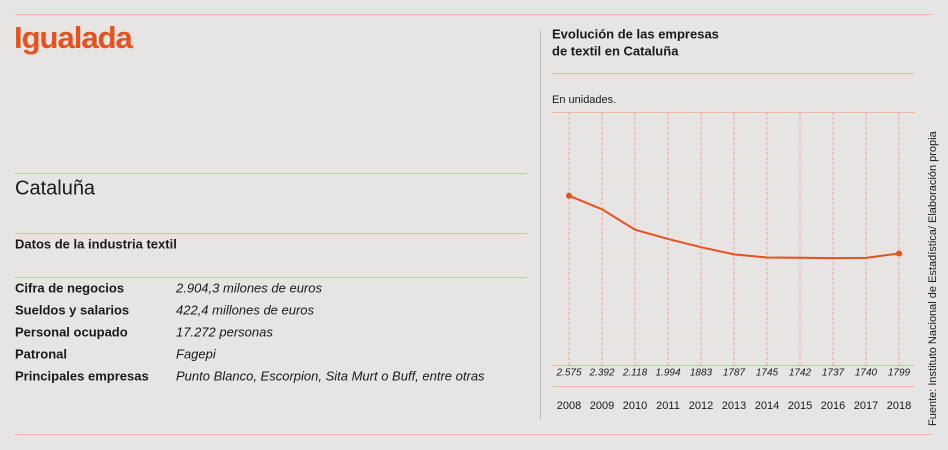 Image resolution: width=948 pixels, height=450 pixels. Describe the element at coordinates (866, 373) in the screenshot. I see `value-label: 1740` at that location.